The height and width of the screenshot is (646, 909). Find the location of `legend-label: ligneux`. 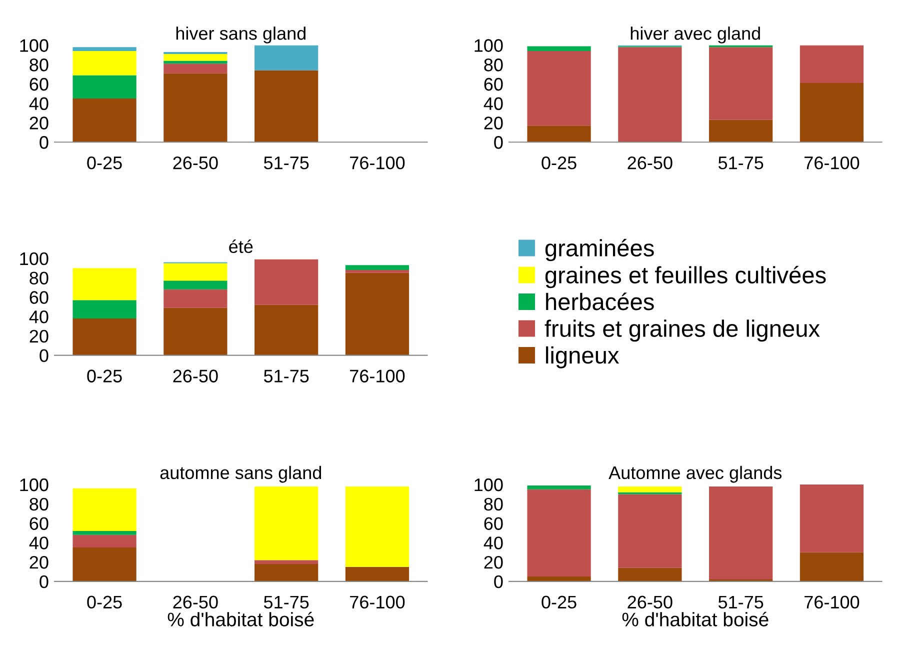

legend-label: ligneux is located at coordinates (583, 357).